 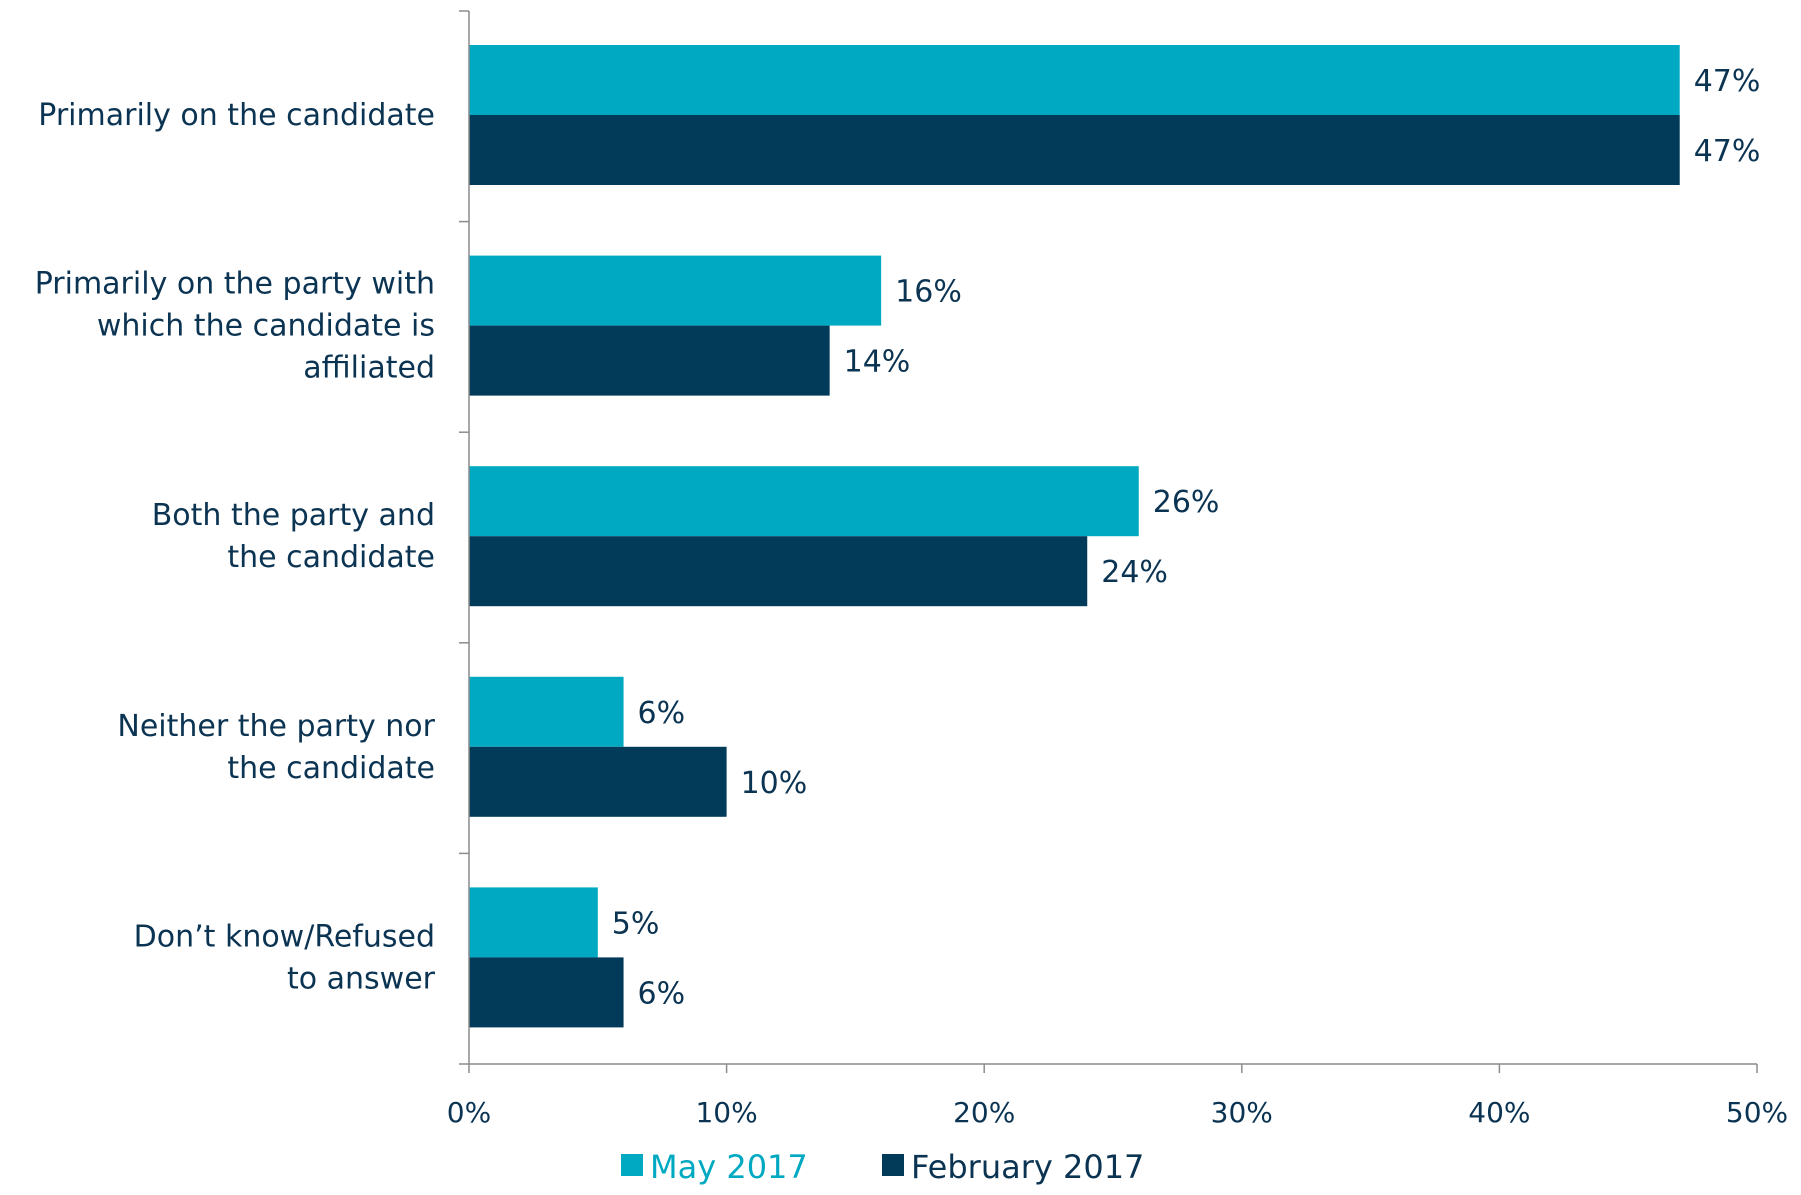 I want to click on x-tick-label: 30%, so click(x=1242, y=1112).